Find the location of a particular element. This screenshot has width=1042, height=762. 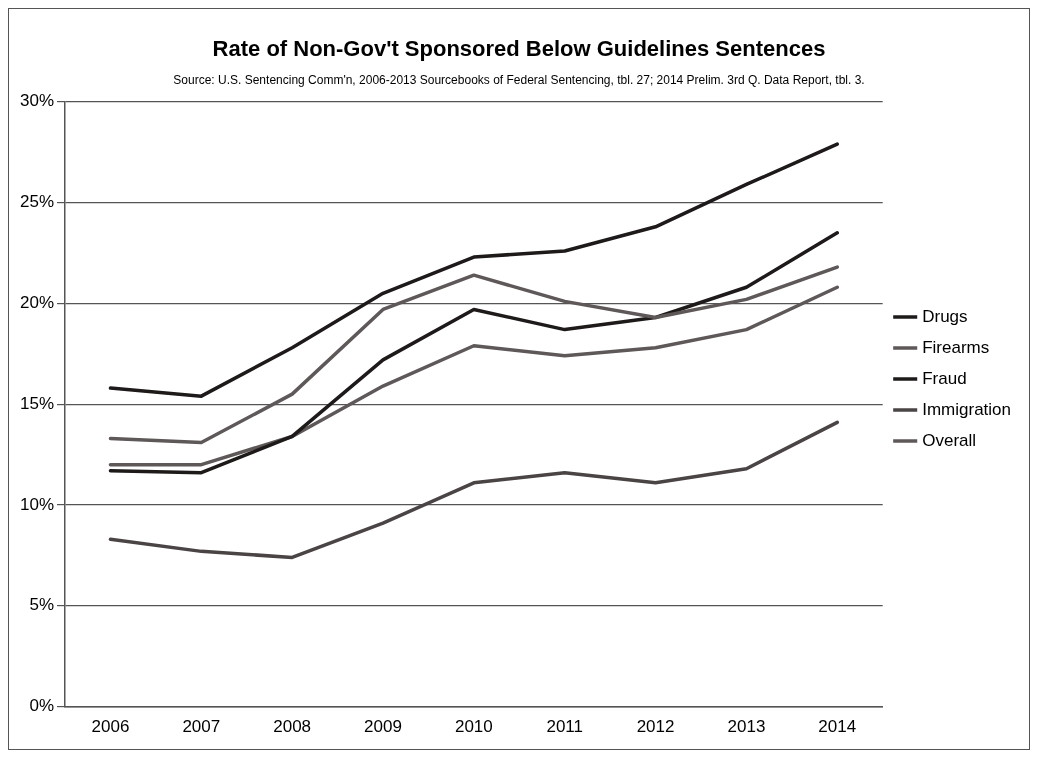

x-tick-label: 2011 is located at coordinates (564, 727).